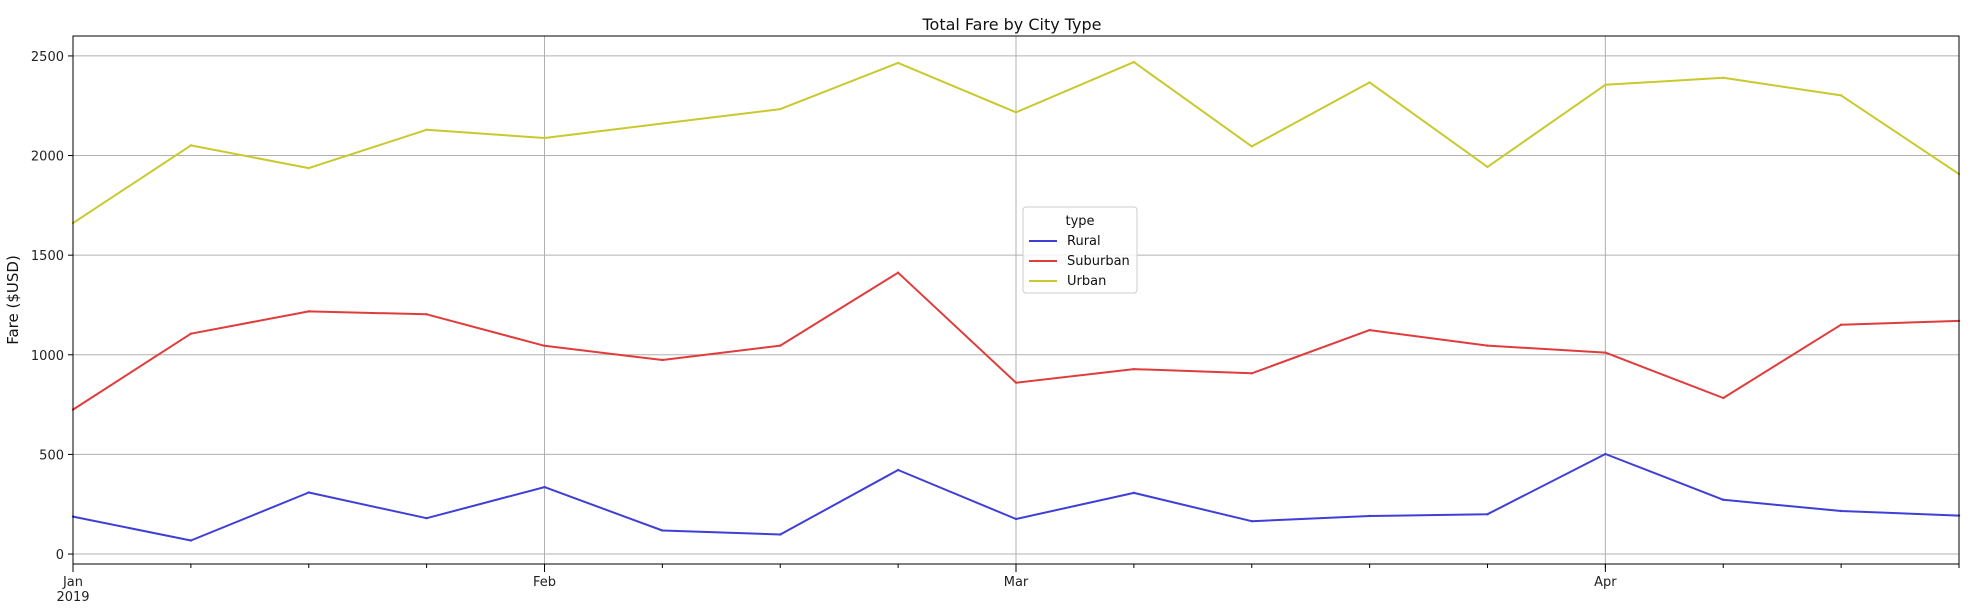  What do you see at coordinates (60, 555) in the screenshot?
I see `y-tick-label: 0` at bounding box center [60, 555].